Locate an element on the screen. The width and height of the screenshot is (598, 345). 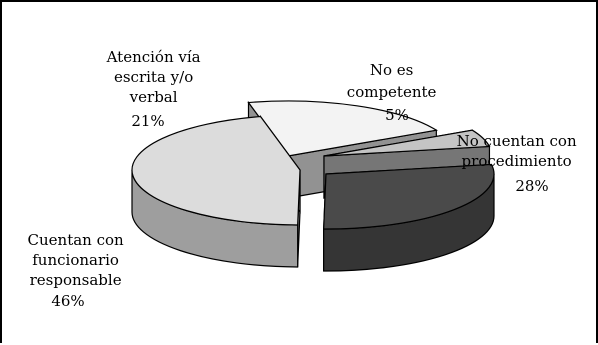
slice-competente is located at coordinates (407, 143).